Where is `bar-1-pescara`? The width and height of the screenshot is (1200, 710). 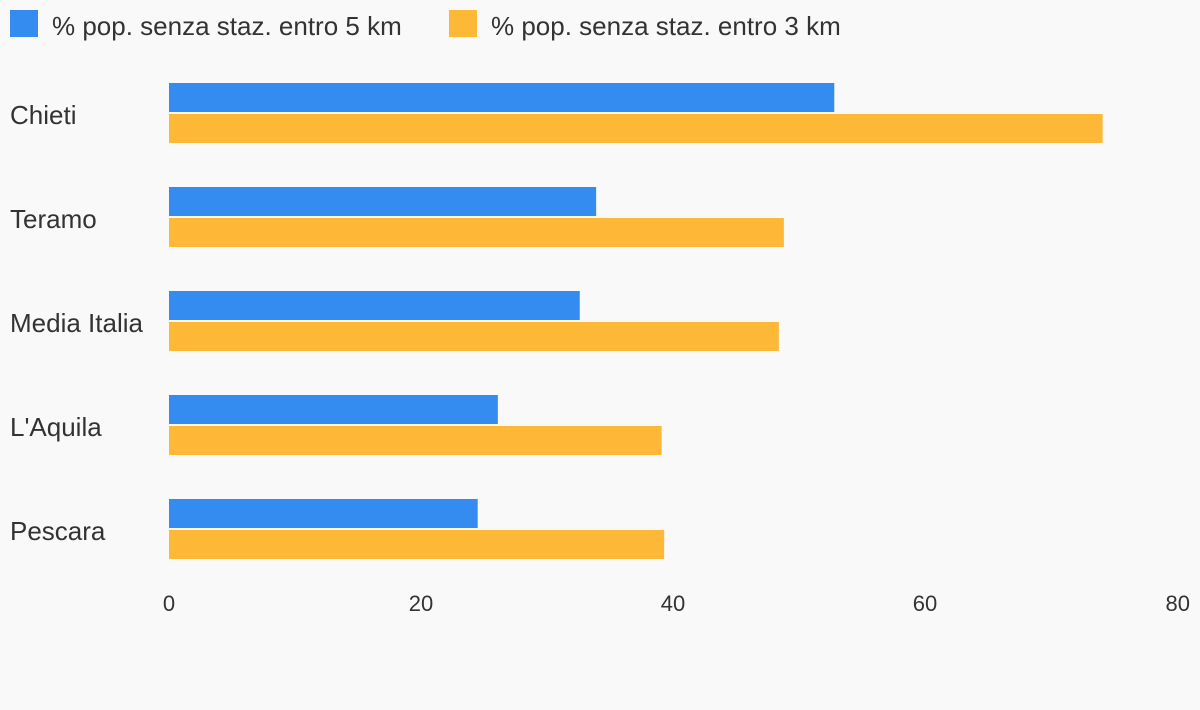 bar-1-pescara is located at coordinates (323, 513).